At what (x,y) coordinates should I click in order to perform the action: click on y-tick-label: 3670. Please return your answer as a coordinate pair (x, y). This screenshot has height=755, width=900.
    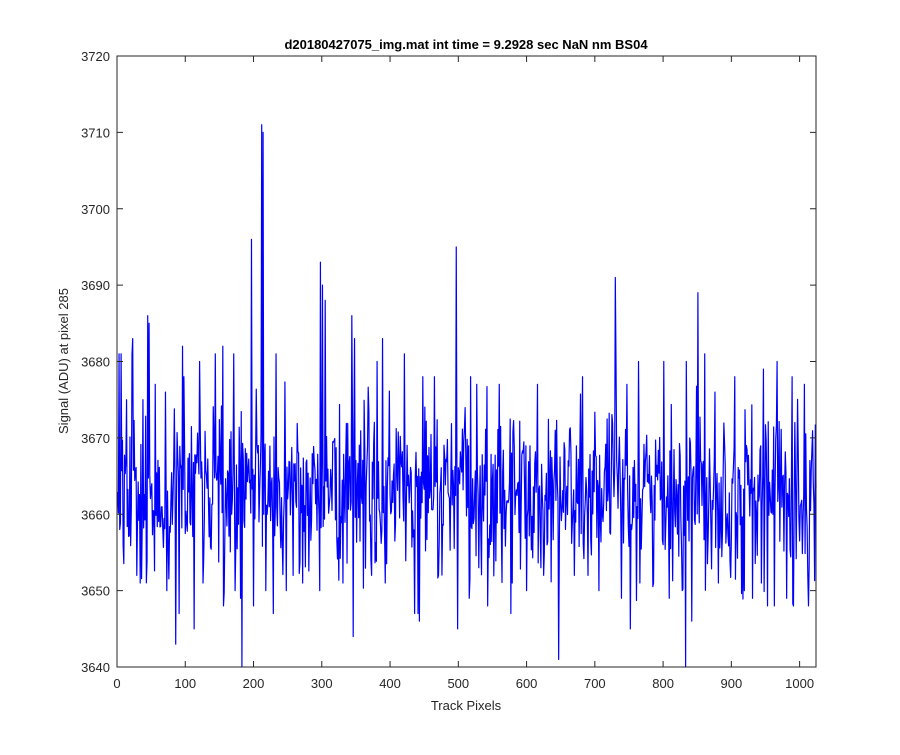
    Looking at the image, I should click on (95, 438).